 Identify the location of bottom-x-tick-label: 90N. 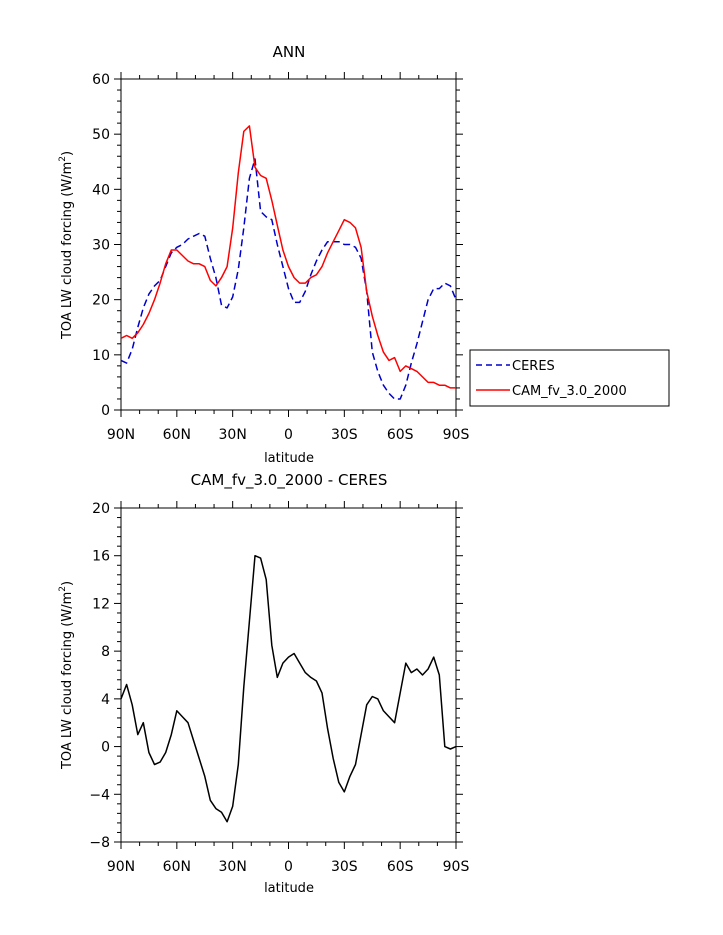
(121, 867).